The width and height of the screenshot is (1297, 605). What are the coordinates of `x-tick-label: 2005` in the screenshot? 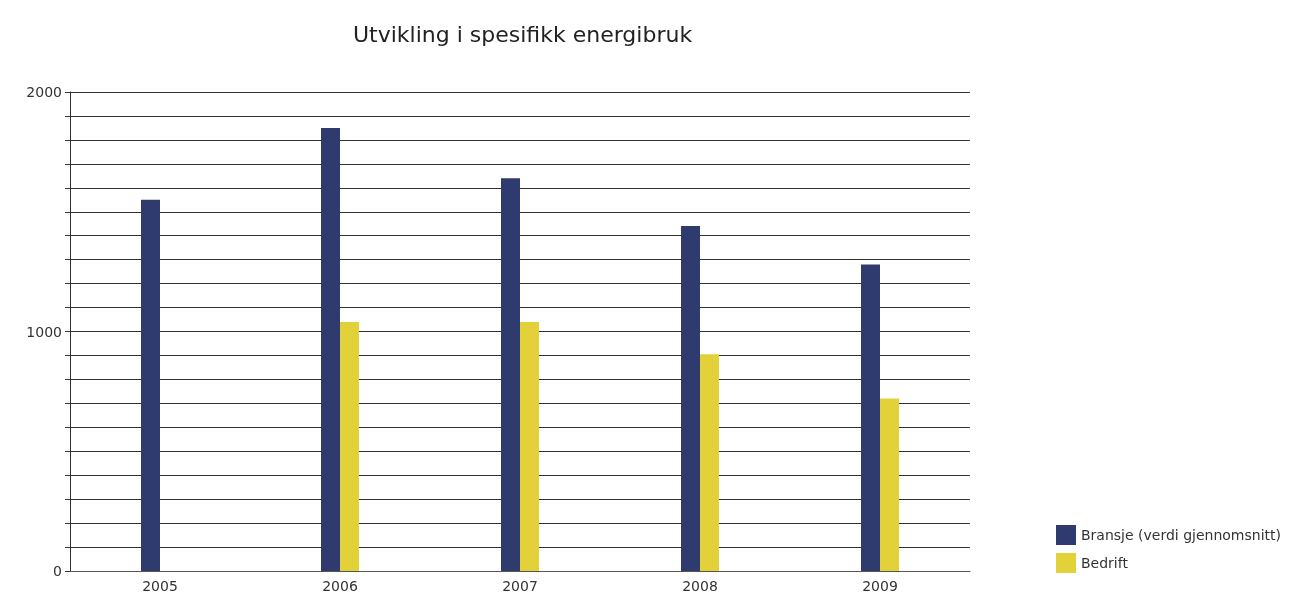 It's located at (160, 586).